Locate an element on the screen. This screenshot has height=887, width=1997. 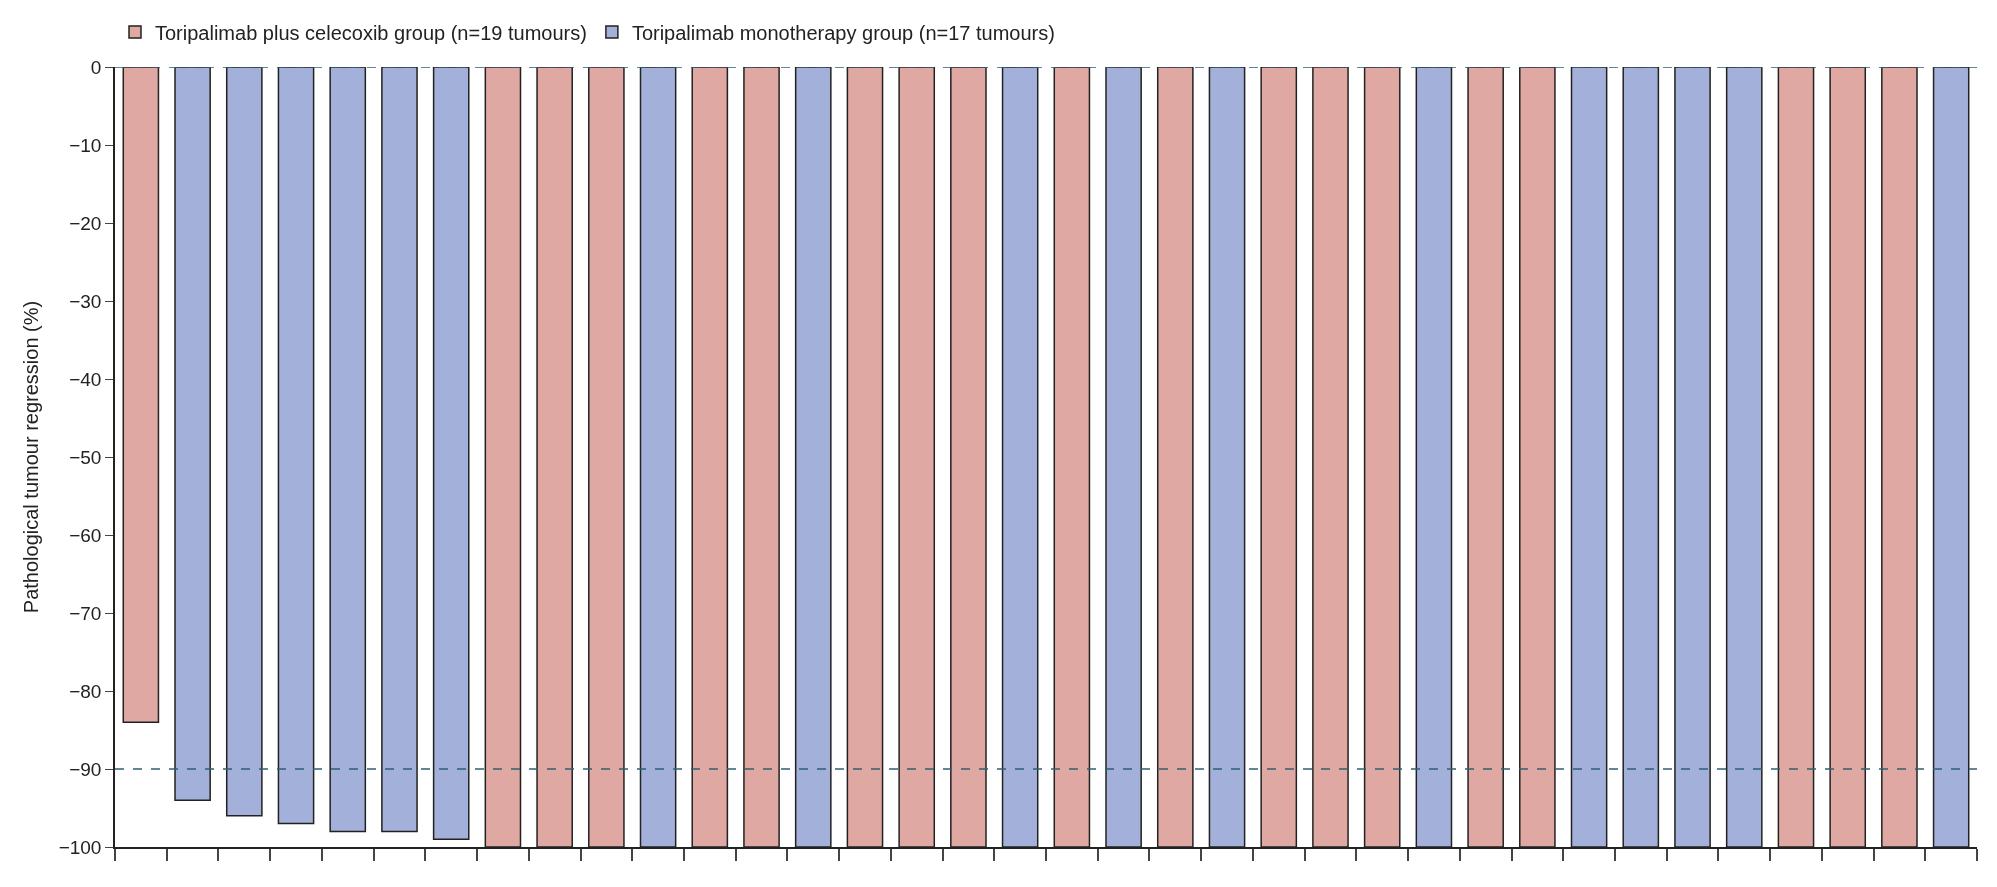
y-tick-label: −20 is located at coordinates (85, 223).